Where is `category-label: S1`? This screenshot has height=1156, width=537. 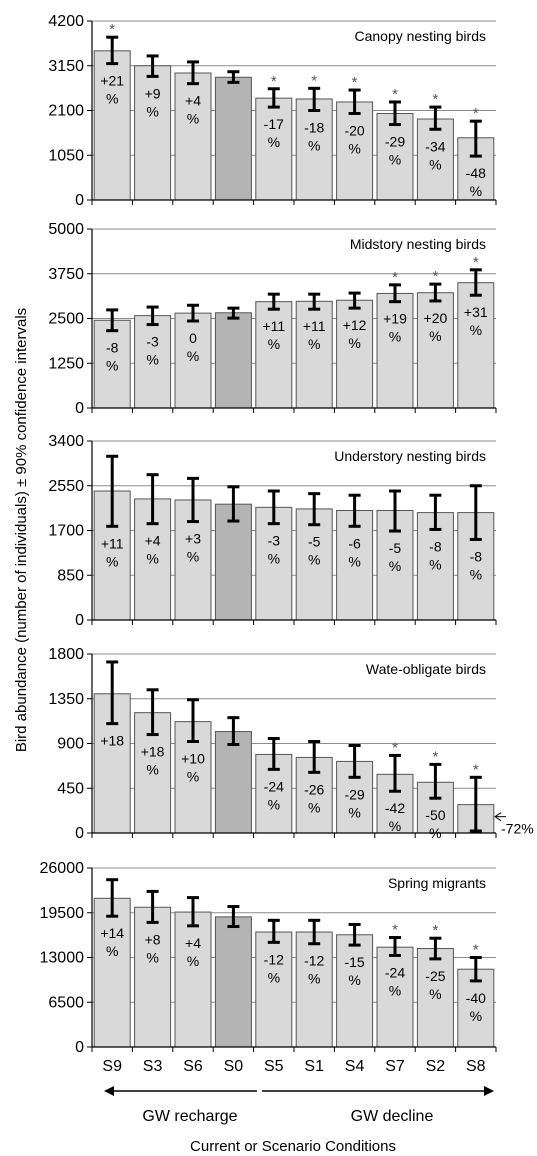
category-label: S1 is located at coordinates (314, 1066).